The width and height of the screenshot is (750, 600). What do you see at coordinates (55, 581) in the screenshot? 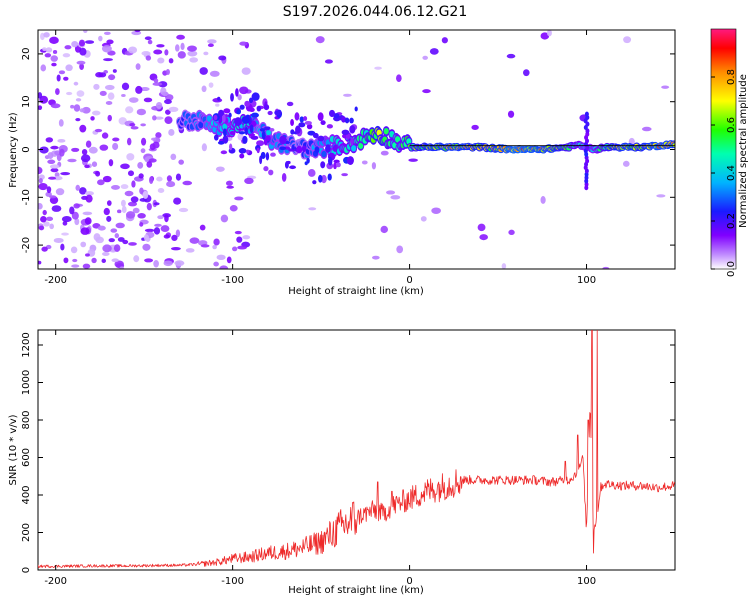
I see `snr-x-tick-label: -200` at bounding box center [55, 581].